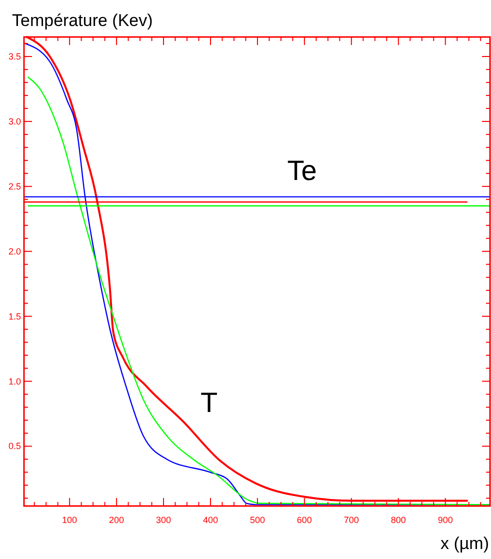 The width and height of the screenshot is (491, 559). What do you see at coordinates (14, 381) in the screenshot?
I see `y-tick-label: 1.0` at bounding box center [14, 381].